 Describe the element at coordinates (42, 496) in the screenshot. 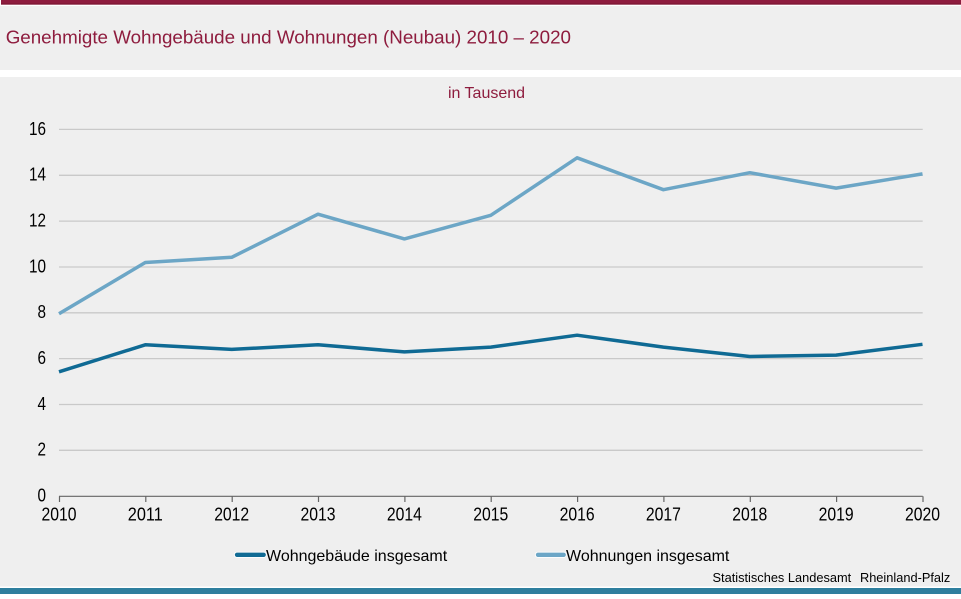

I see `svg-text: 0` at that location.